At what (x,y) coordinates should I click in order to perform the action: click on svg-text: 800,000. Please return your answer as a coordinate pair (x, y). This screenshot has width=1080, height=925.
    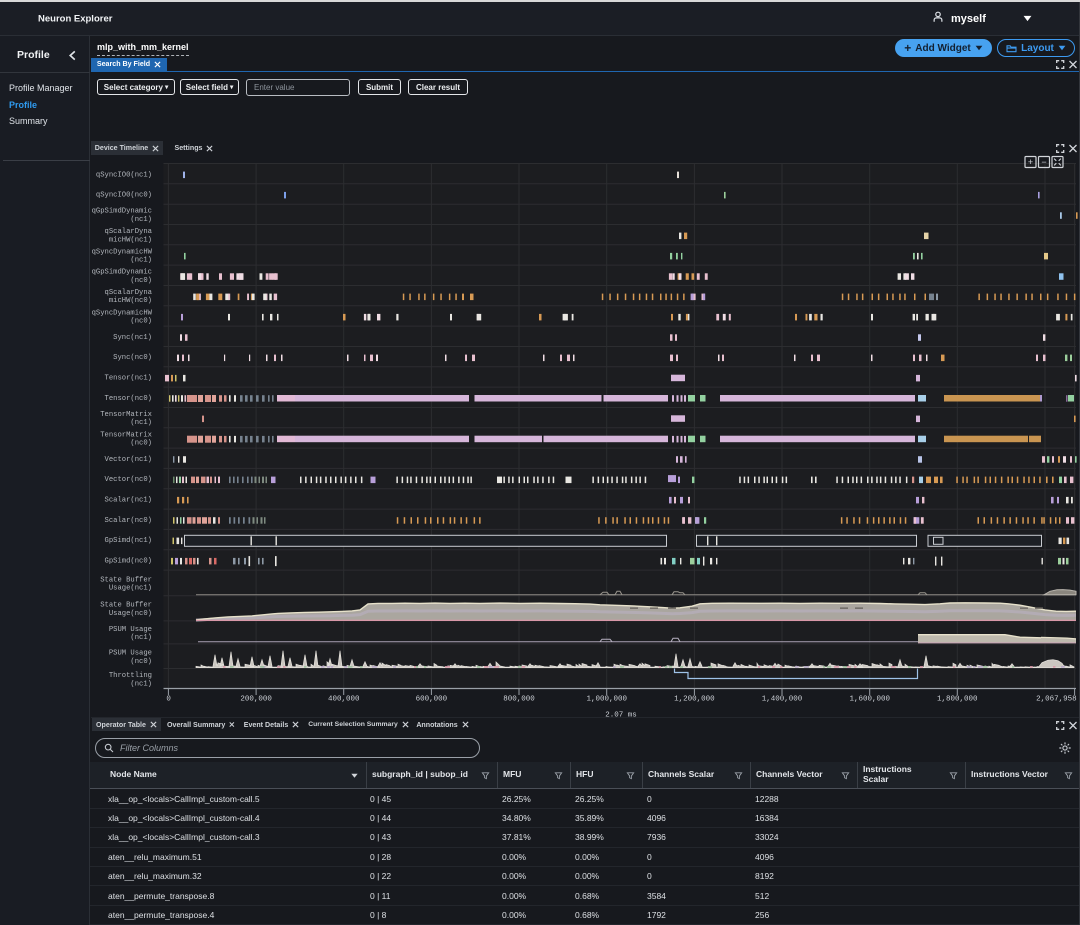
    Looking at the image, I should click on (519, 700).